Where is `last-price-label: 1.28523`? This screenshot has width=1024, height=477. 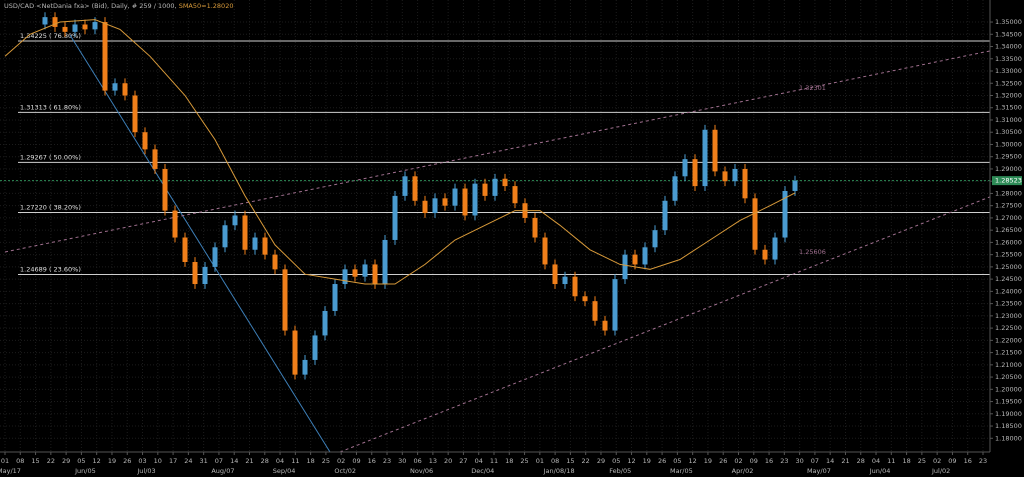
last-price-label: 1.28523 is located at coordinates (1008, 181).